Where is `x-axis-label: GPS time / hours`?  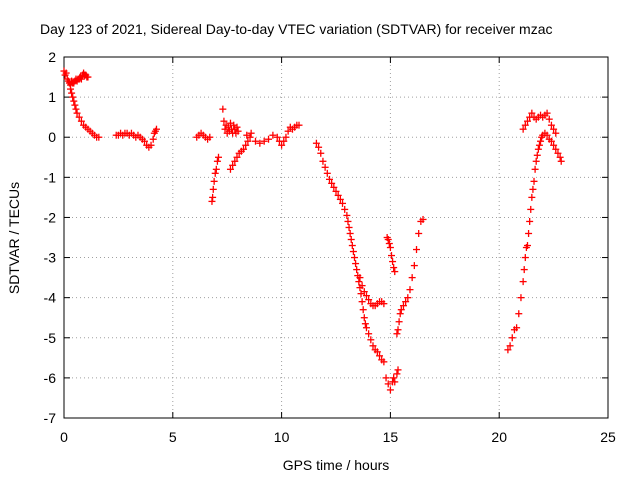 x-axis-label: GPS time / hours is located at coordinates (336, 465).